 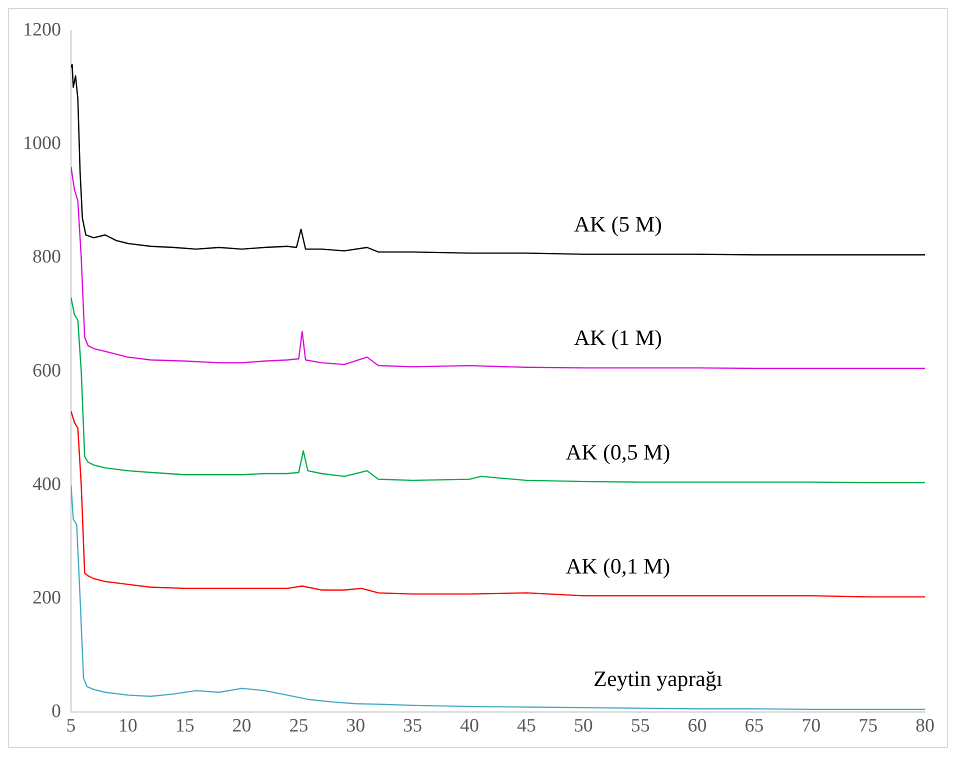 I want to click on x-tick-label: 55, so click(x=640, y=726).